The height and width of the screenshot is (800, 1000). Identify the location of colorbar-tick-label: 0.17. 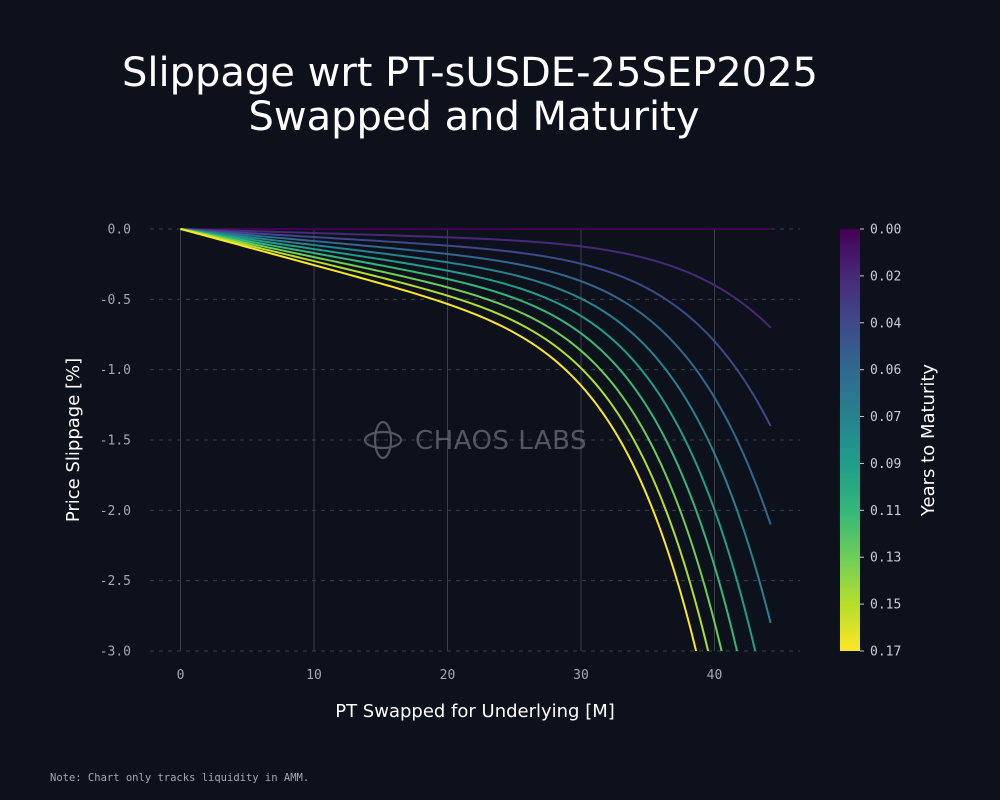
(885, 652).